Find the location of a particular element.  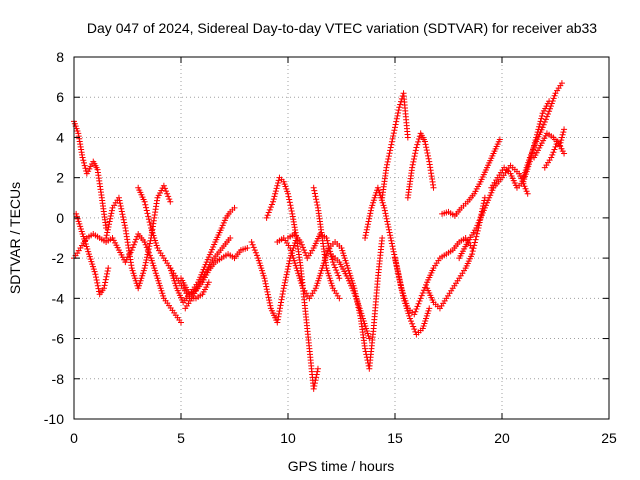

x-tick-label: 5 is located at coordinates (181, 438).